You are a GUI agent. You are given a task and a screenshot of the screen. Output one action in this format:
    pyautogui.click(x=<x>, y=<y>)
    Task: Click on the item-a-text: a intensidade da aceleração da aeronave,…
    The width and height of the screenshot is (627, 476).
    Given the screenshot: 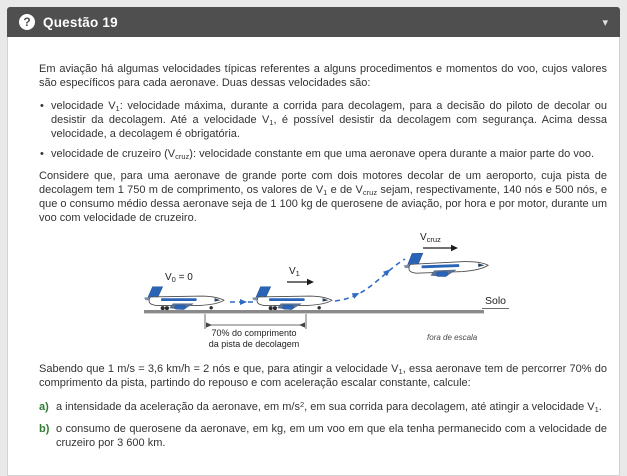 What is the action you would take?
    pyautogui.click(x=329, y=406)
    